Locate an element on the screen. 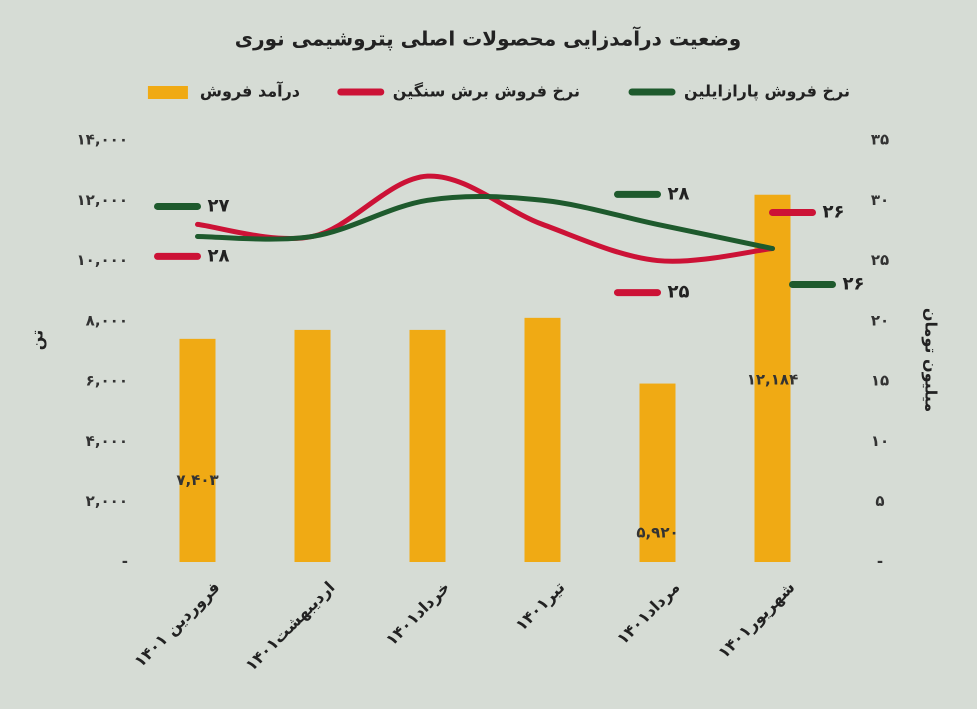 This screenshot has width=977, height=709. legend-label: نرخ فروش پارازایلین is located at coordinates (767, 92).